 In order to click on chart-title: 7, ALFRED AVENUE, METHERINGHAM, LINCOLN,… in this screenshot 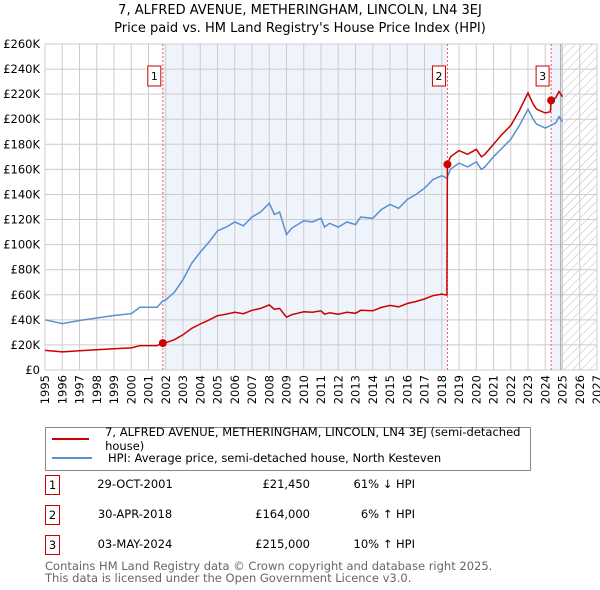, I will do `click(300, 10)`.